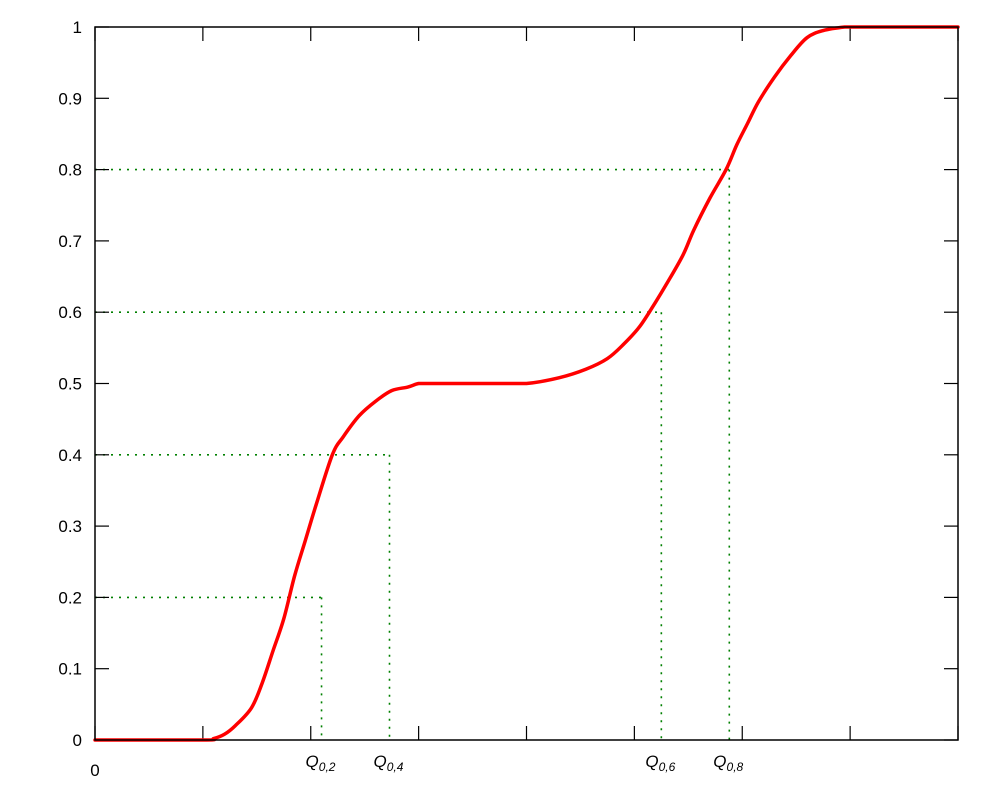 The height and width of the screenshot is (800, 1000). I want to click on x-tick-label: 0, so click(94, 770).